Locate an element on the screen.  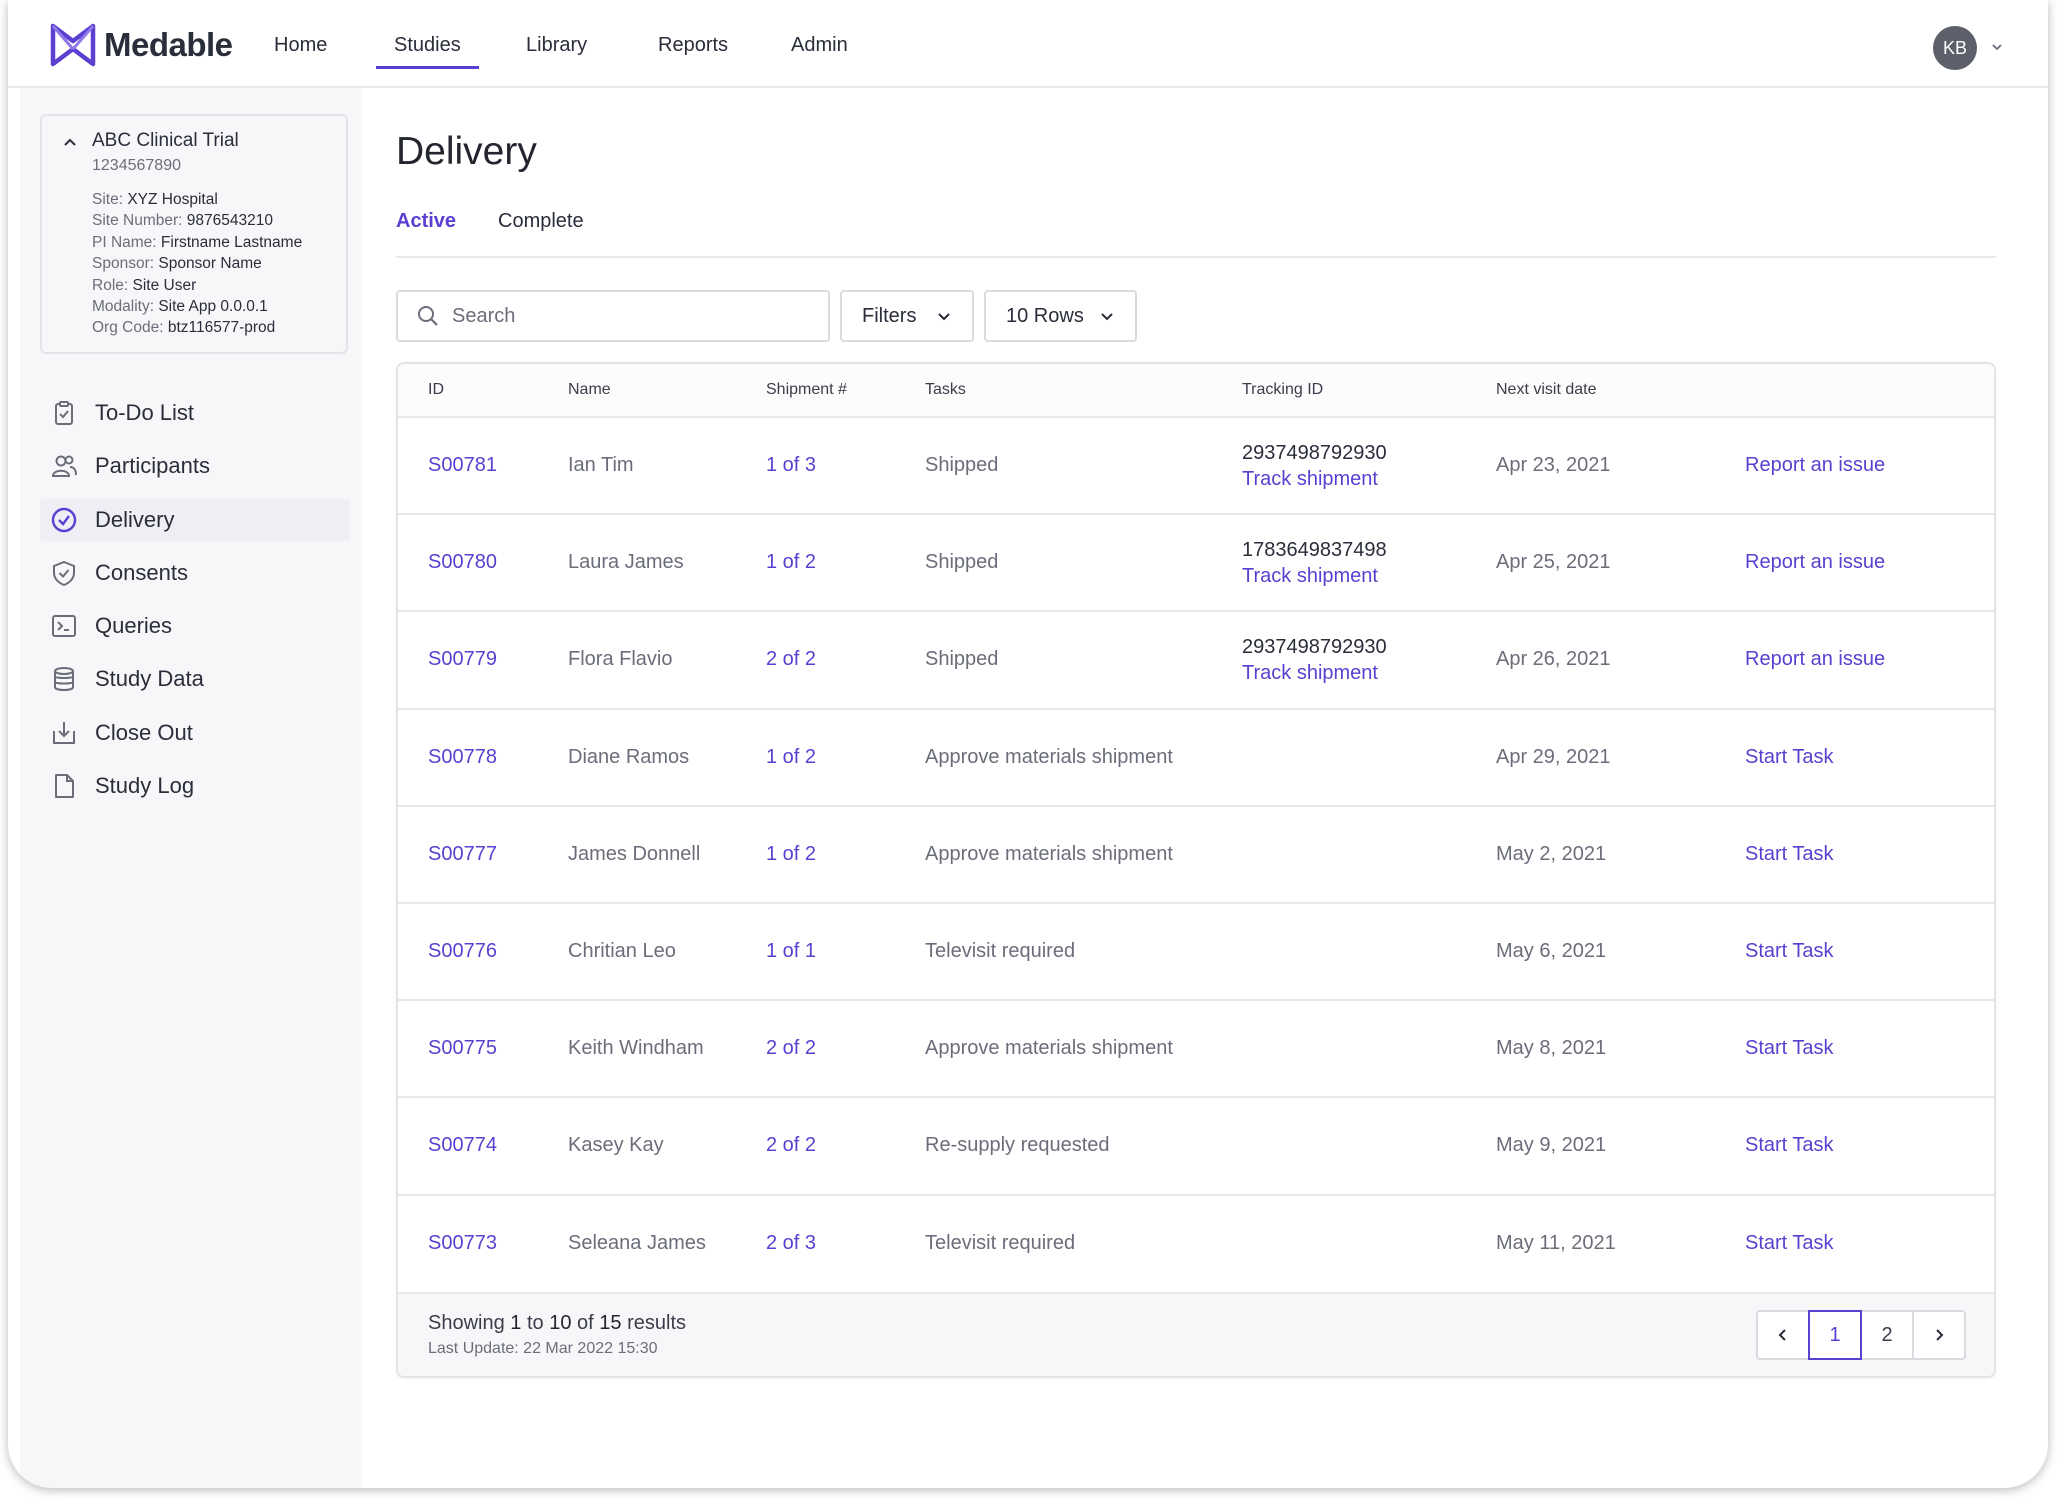
trial-id: 1234567890 is located at coordinates (136, 165).